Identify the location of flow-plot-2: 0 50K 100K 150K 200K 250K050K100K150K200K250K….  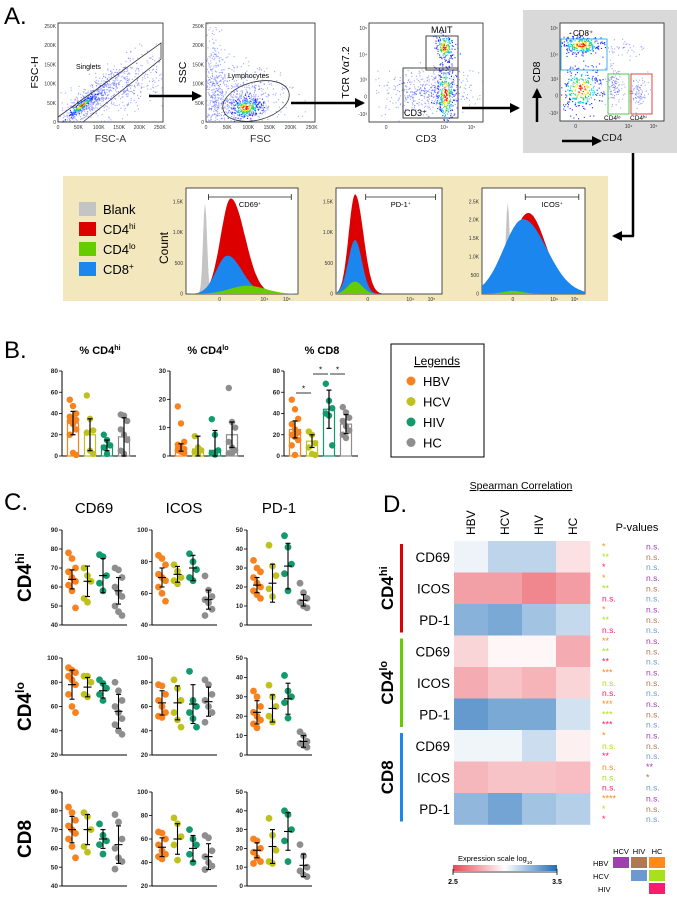
(247, 83).